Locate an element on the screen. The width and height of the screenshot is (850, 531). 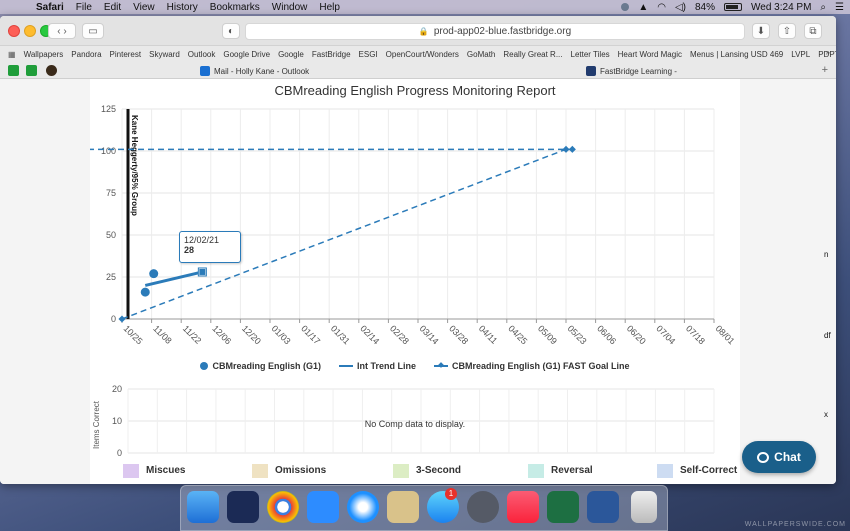
bookmark-heart-word-magic: Heart Word Magic is located at coordinates (649, 54).